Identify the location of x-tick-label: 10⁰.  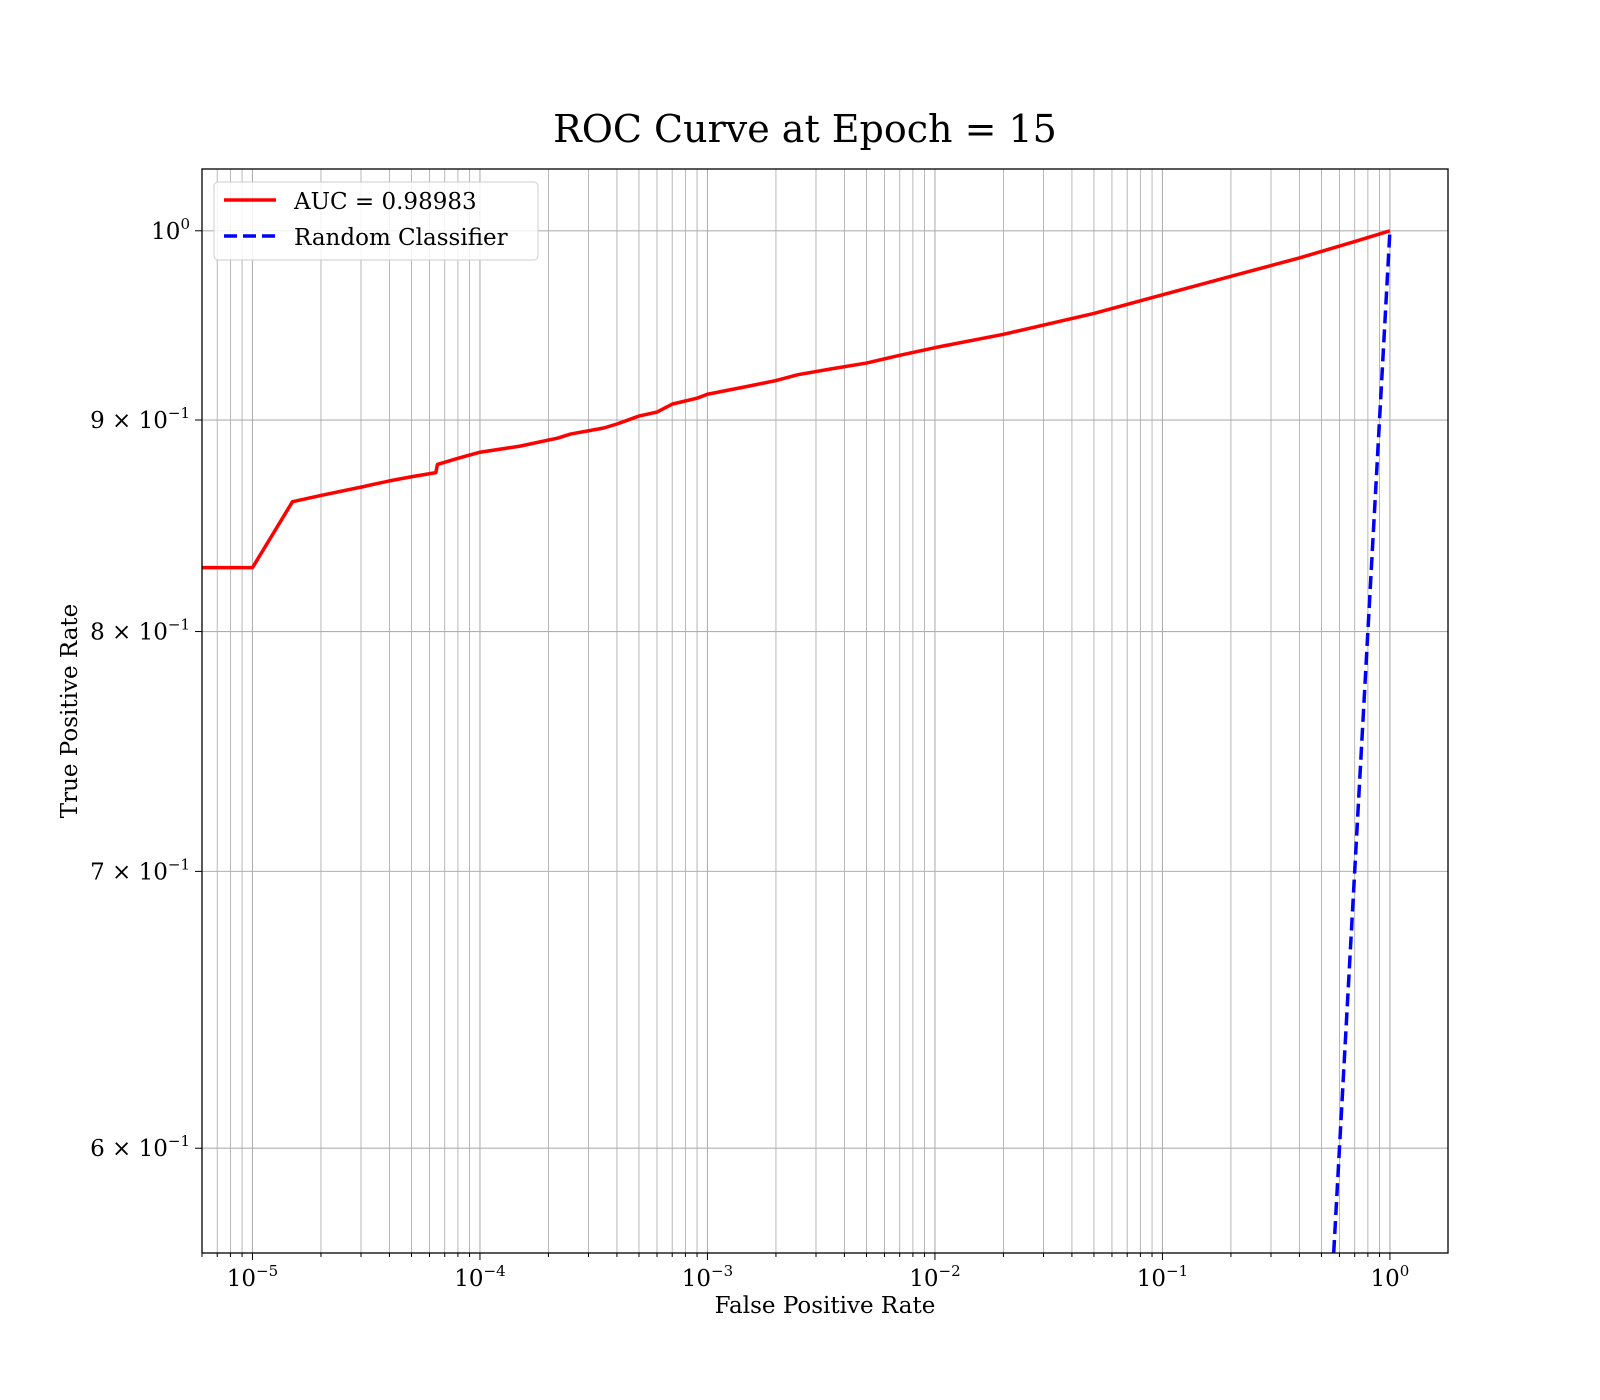
(1390, 1277).